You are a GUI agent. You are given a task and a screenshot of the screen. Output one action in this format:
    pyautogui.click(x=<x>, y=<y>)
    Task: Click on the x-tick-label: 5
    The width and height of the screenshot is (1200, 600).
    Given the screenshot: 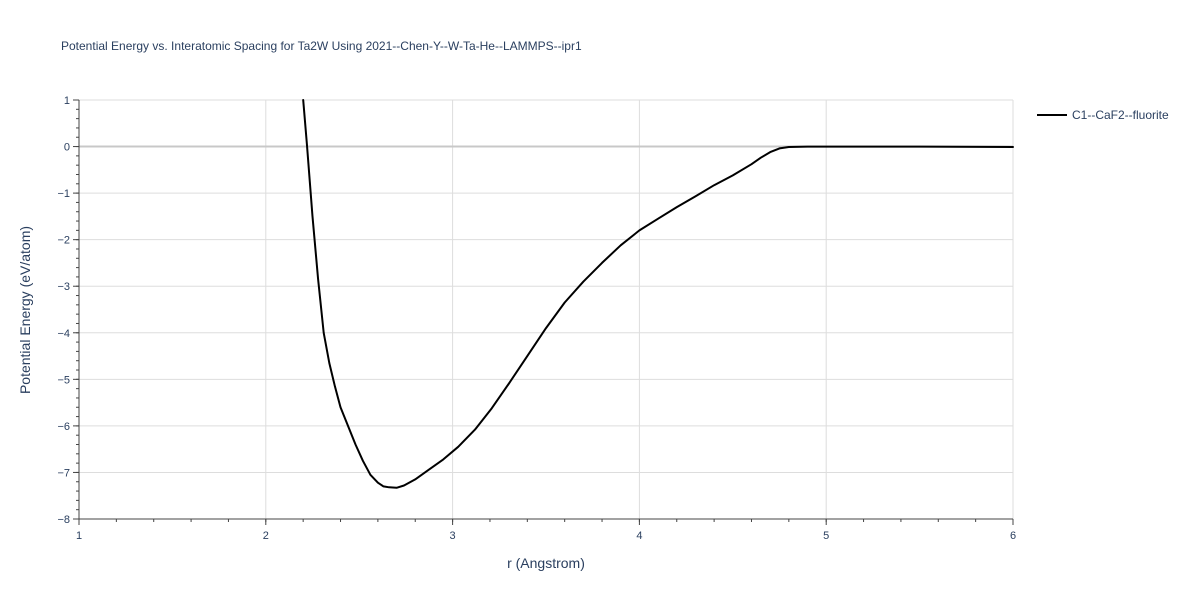 What is the action you would take?
    pyautogui.click(x=826, y=536)
    